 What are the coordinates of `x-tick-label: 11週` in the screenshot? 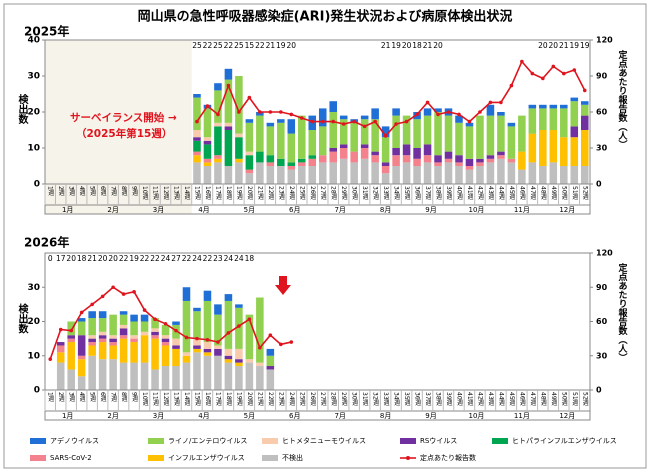 It's located at (155, 399).